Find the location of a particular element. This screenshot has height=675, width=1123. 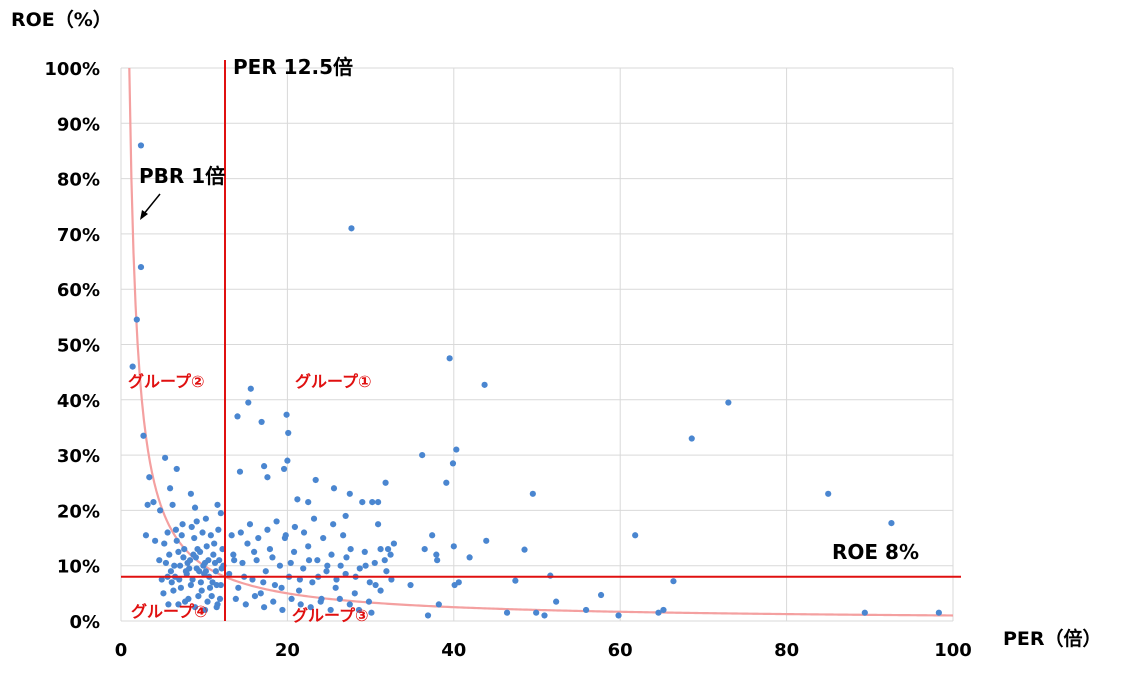

y-tick-label: 50% is located at coordinates (78, 346).